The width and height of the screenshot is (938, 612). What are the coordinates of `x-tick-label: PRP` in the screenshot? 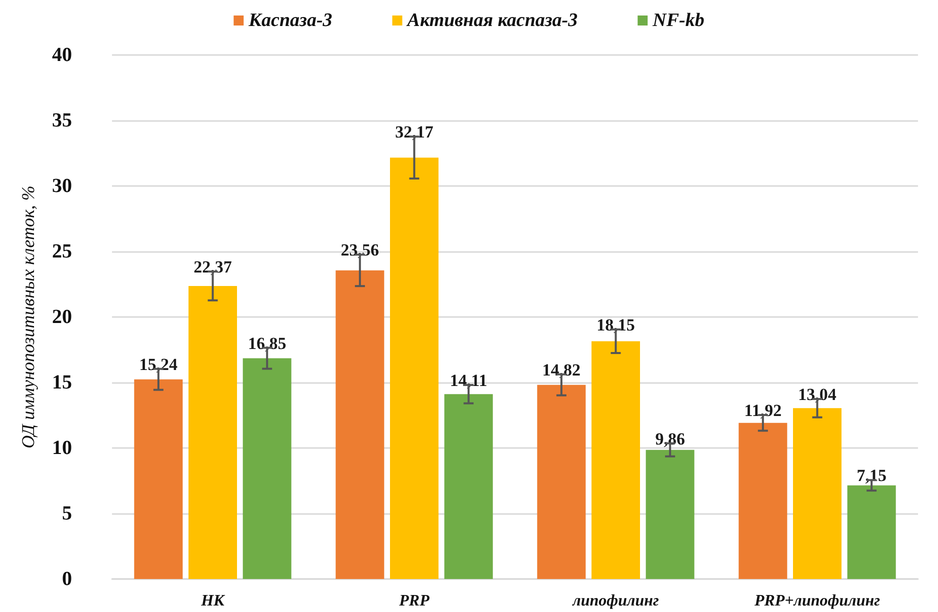 It's located at (414, 601).